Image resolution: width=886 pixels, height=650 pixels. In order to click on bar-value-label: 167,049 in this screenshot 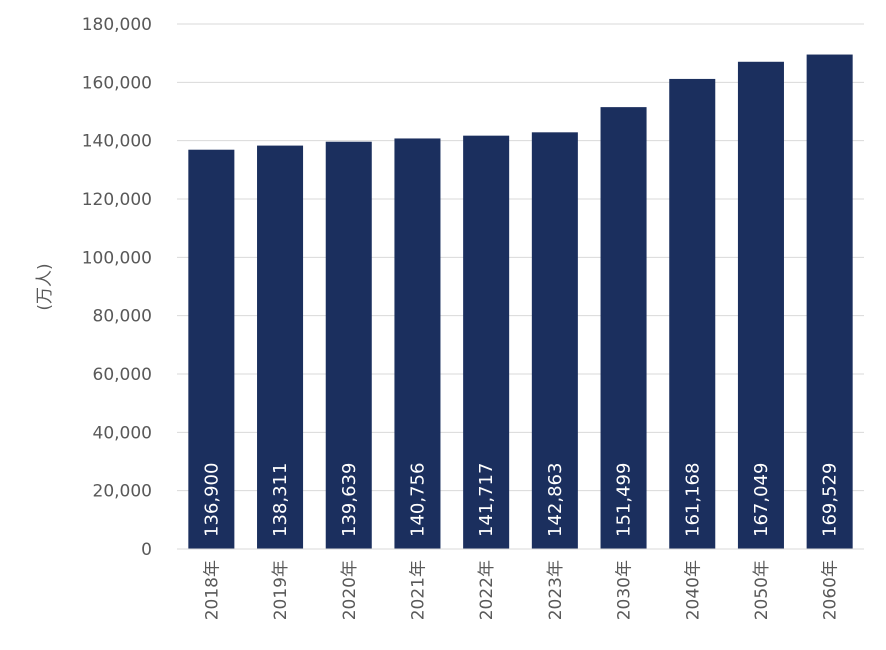, I will do `click(761, 500)`.